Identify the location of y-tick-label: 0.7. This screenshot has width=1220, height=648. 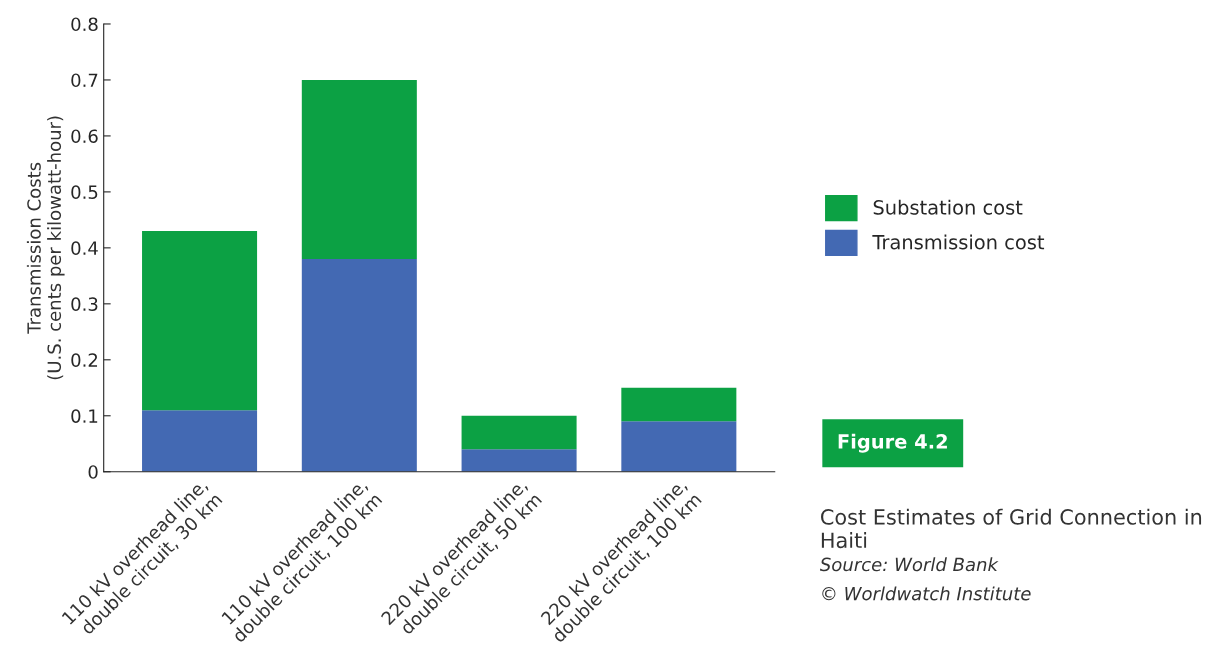
(84, 80).